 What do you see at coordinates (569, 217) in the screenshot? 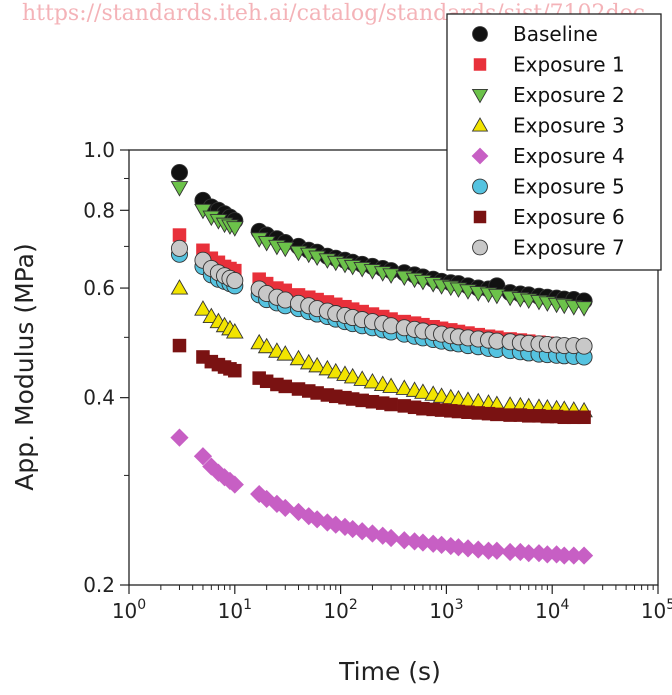
I see `legend-label: Exposure 6` at bounding box center [569, 217].